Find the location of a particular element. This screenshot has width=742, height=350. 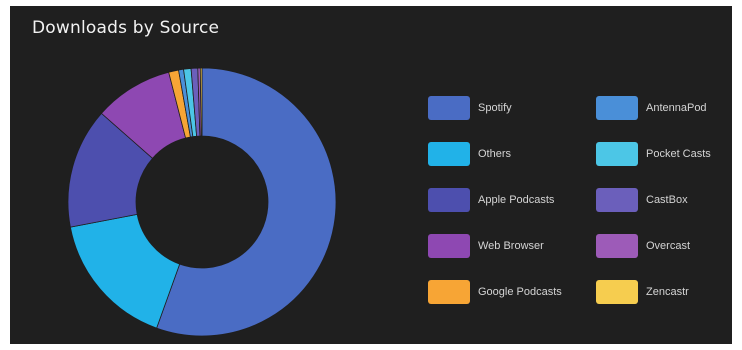

legend-item-spotify: Spotify is located at coordinates (470, 108).